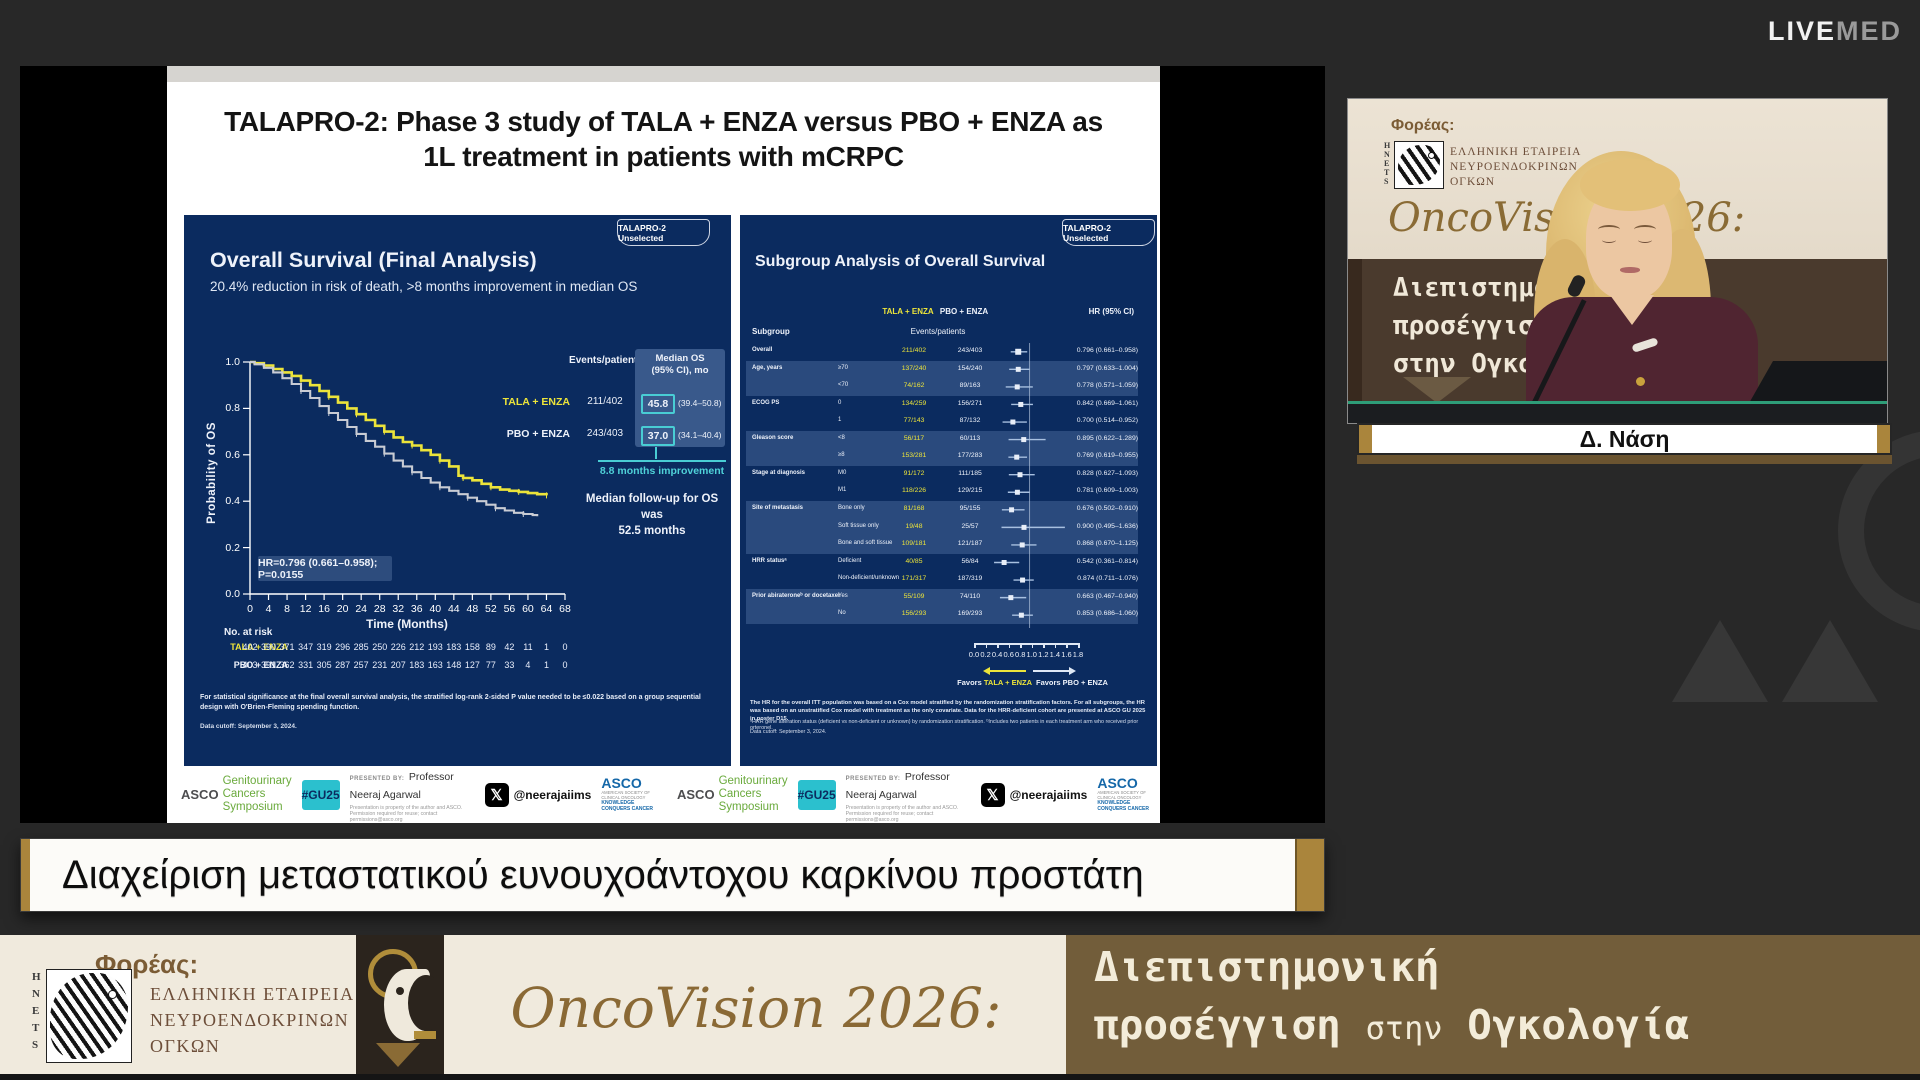 The width and height of the screenshot is (1920, 1080). I want to click on forest-tala-events: 91/172, so click(914, 473).